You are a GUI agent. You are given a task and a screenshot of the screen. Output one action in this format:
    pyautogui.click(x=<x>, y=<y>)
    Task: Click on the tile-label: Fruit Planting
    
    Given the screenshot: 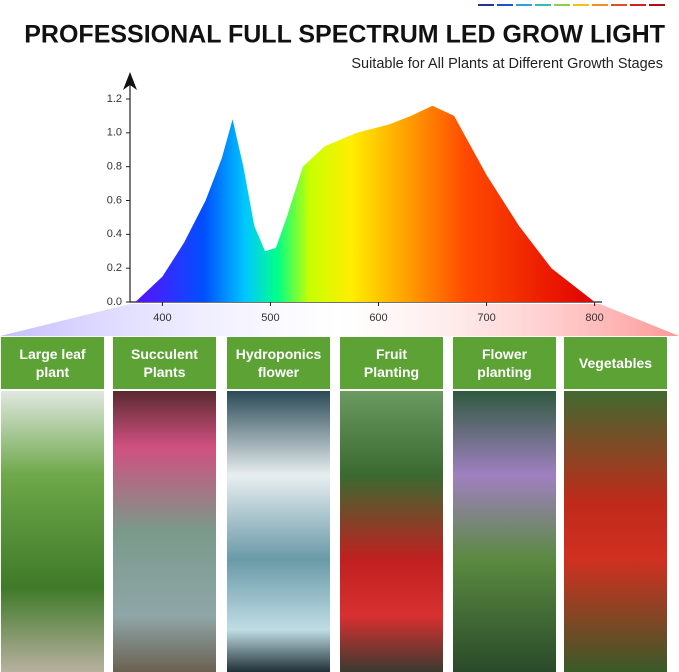 What is the action you would take?
    pyautogui.click(x=391, y=363)
    